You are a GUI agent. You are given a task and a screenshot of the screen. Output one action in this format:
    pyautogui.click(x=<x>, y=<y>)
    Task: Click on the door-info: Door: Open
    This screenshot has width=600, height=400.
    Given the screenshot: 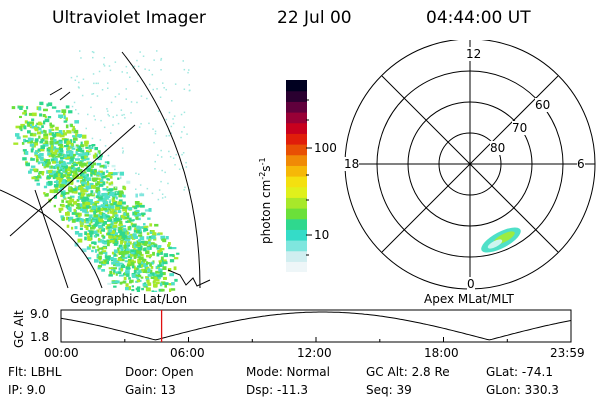 What is the action you would take?
    pyautogui.click(x=159, y=372)
    